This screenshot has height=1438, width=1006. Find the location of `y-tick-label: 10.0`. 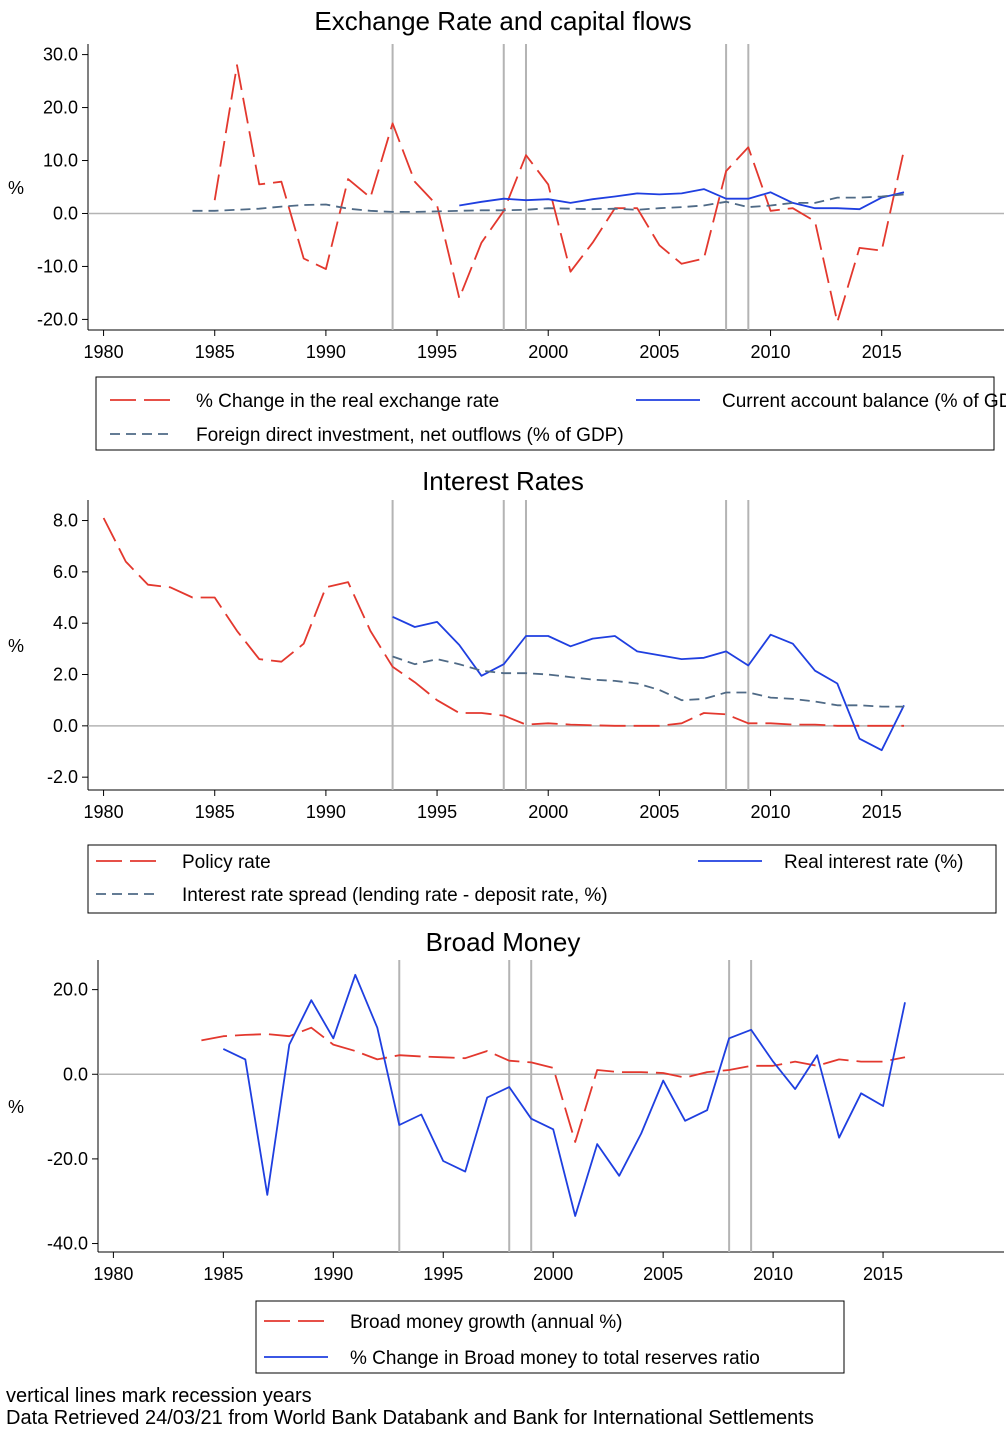

y-tick-label: 10.0 is located at coordinates (60, 161).